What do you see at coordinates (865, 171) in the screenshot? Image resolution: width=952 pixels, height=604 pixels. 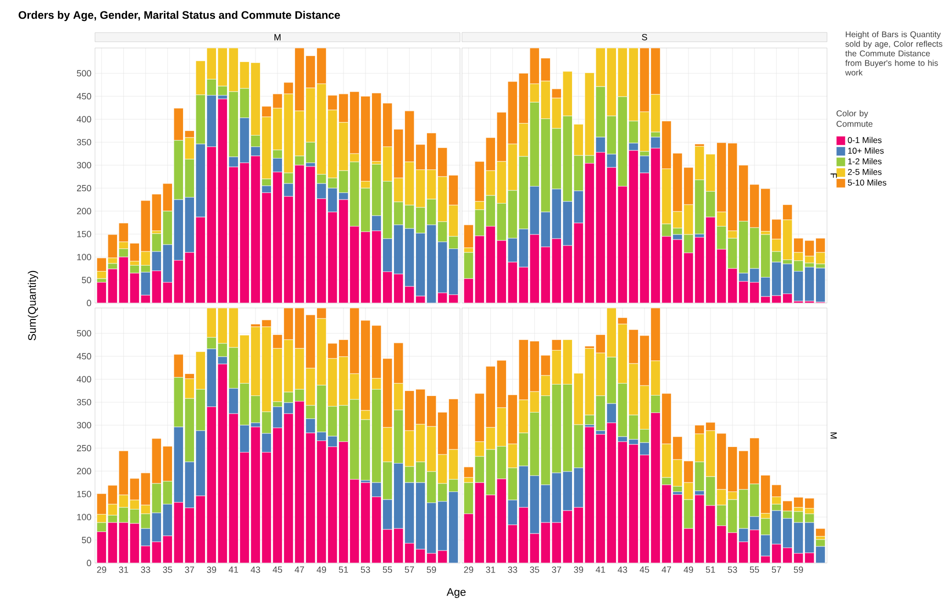 I see `legend-label: 2-5 Miles` at bounding box center [865, 171].